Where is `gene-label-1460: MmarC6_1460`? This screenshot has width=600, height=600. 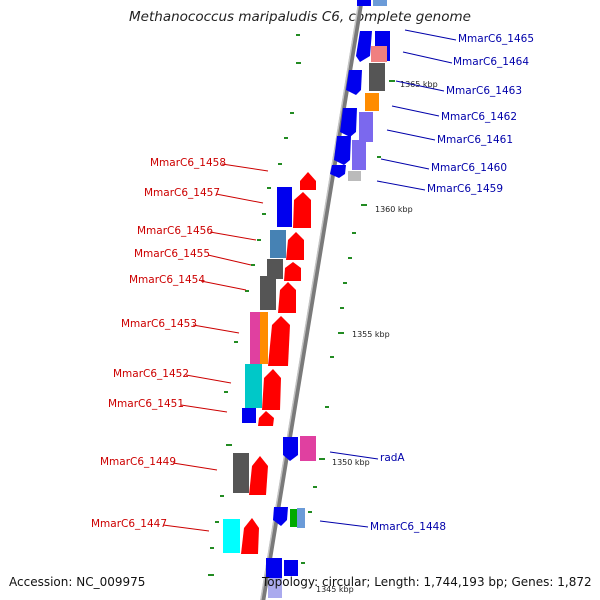 gene-label-1460: MmarC6_1460 is located at coordinates (469, 168).